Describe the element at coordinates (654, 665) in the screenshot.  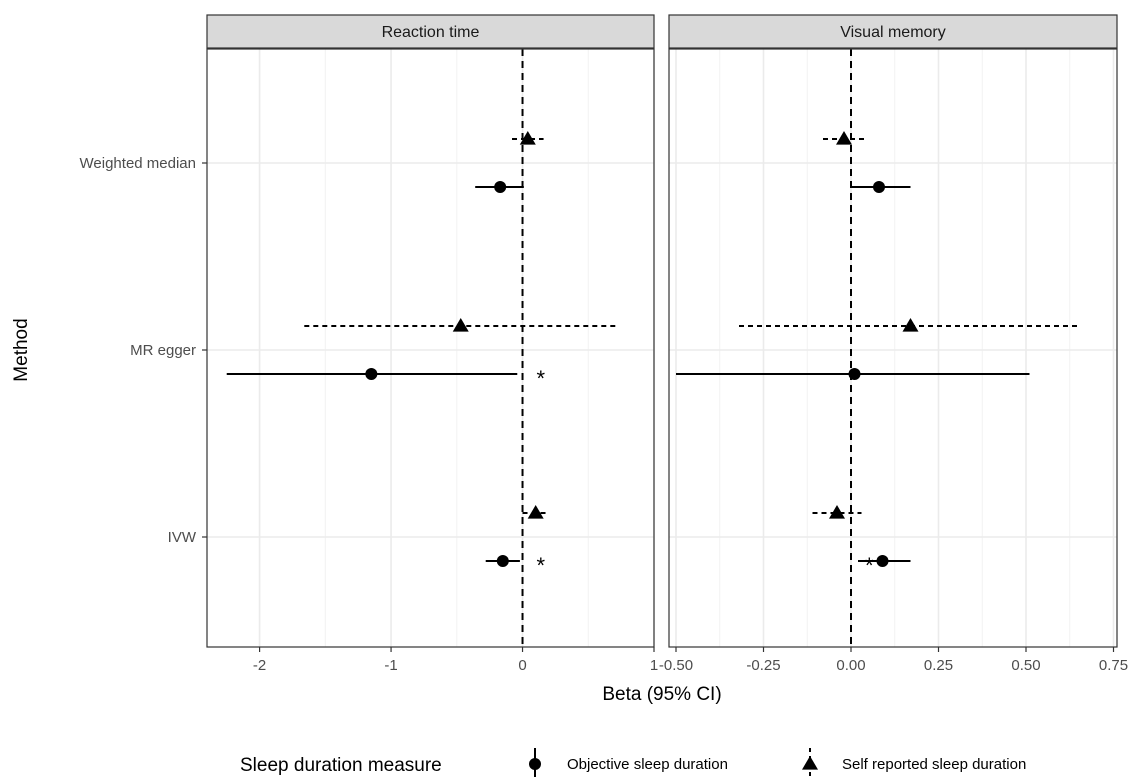
I see `x-tick-label: 1` at that location.